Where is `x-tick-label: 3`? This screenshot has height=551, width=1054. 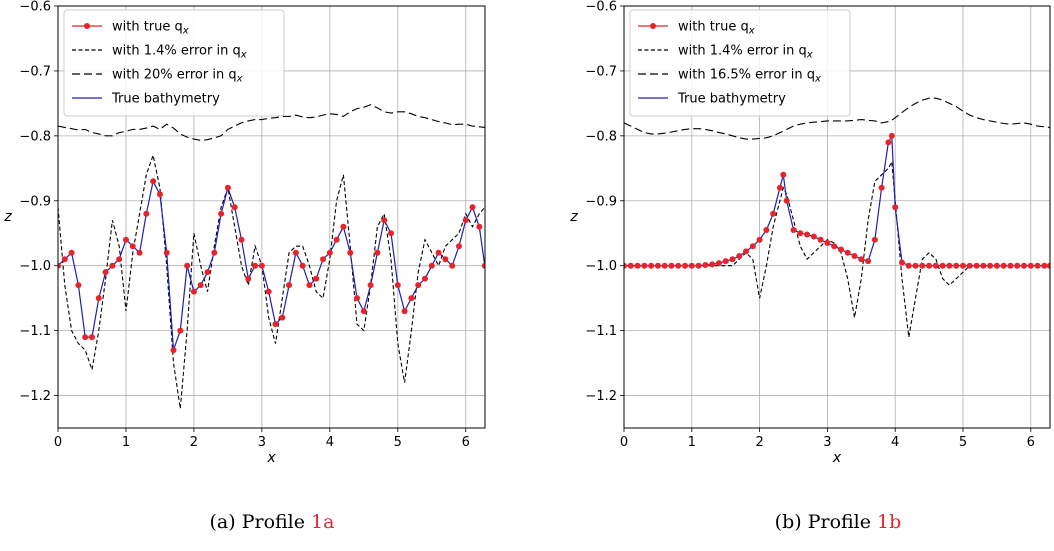
x-tick-label: 3 is located at coordinates (262, 442).